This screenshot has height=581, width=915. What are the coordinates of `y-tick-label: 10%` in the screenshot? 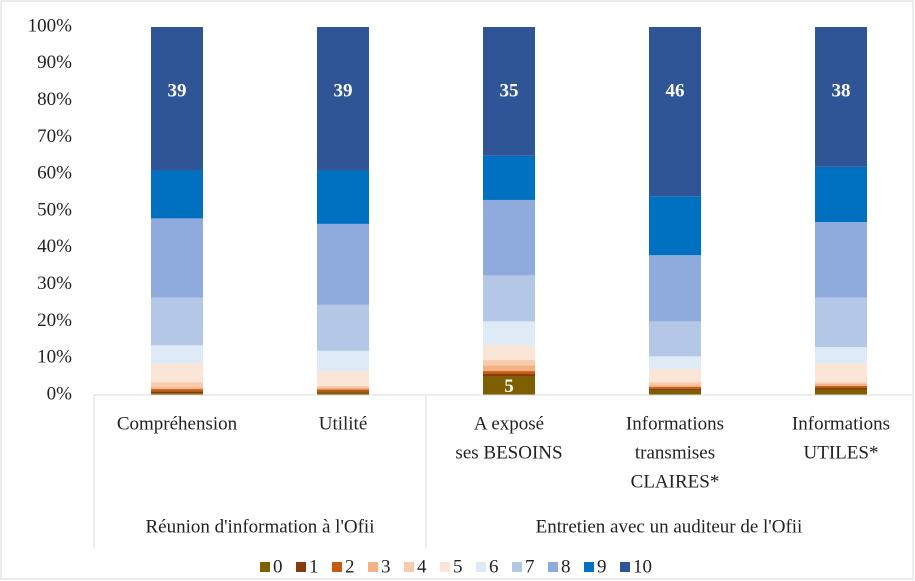 It's located at (54, 357).